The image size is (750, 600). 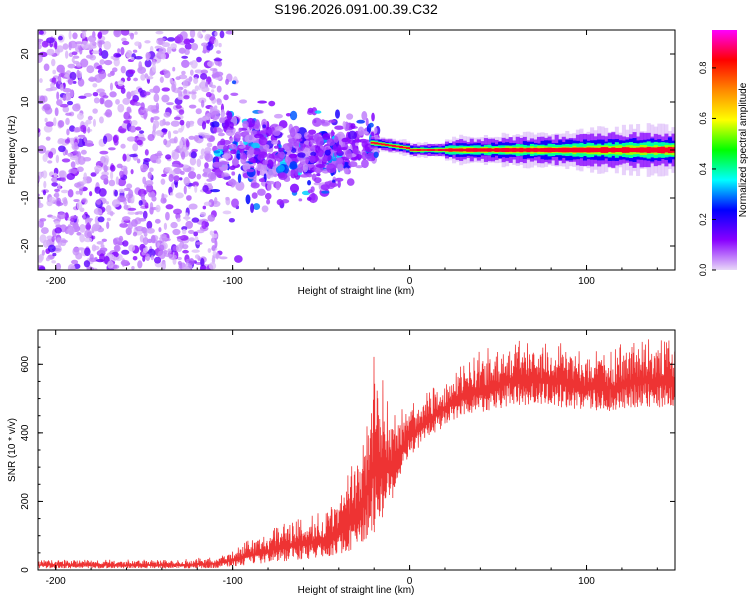 What do you see at coordinates (356, 590) in the screenshot?
I see `snr-xlabel: Height of straight line (km)` at bounding box center [356, 590].